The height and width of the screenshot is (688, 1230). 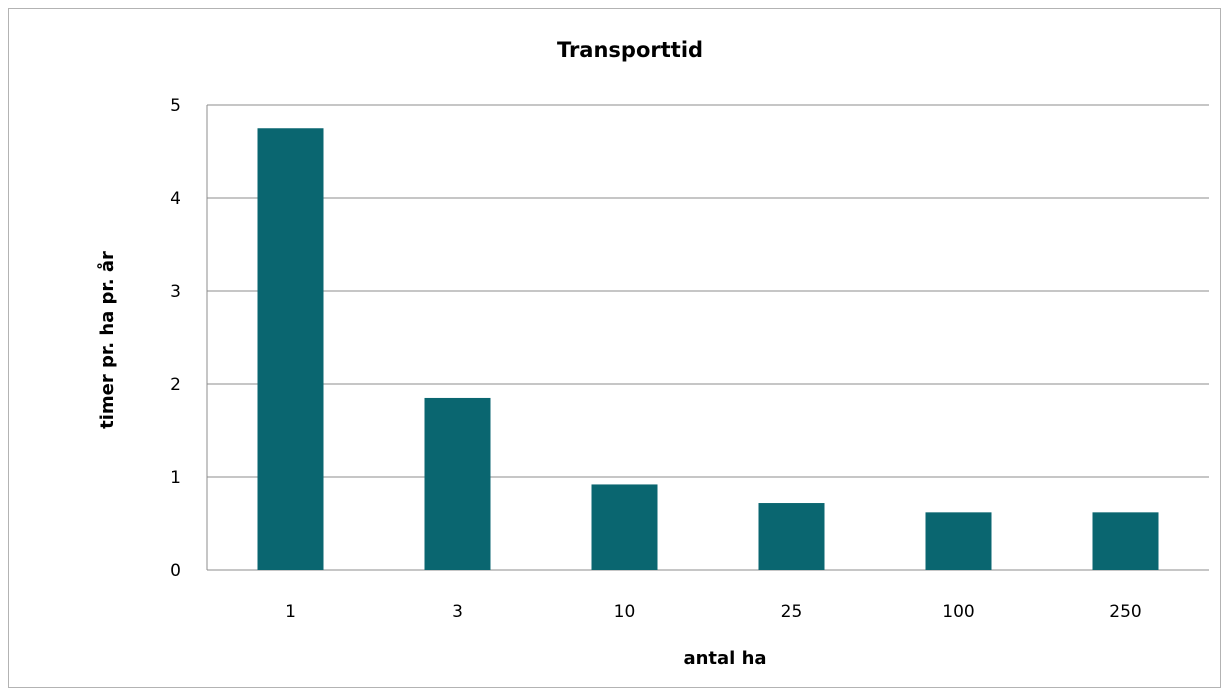 I want to click on y-axis-title: timer pr. ha pr. år, so click(x=107, y=340).